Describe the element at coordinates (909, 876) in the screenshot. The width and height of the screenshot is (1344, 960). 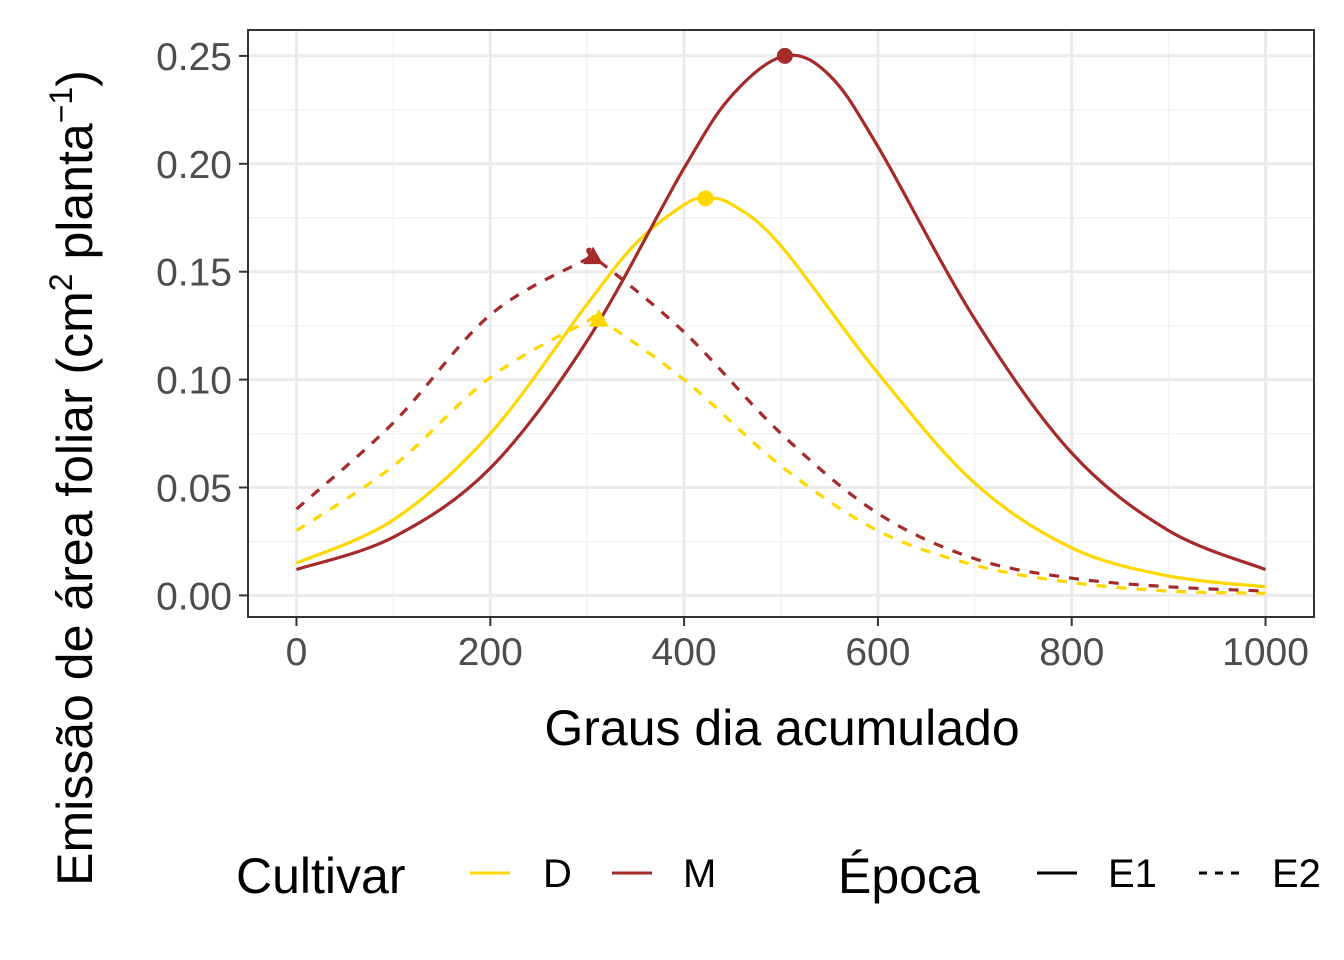
I see `legend-title-epoca: Época` at that location.